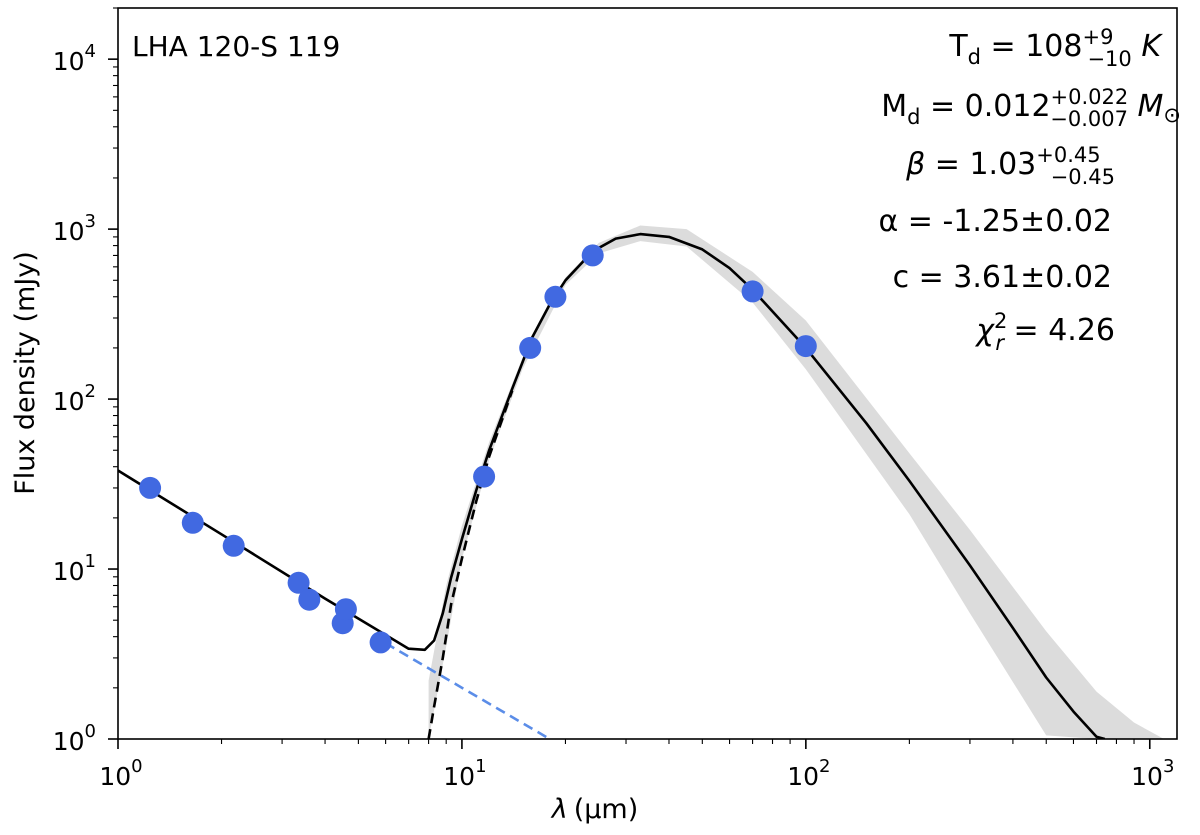 The image size is (1200, 835). I want to click on dust-component-line, so click(470, 564).